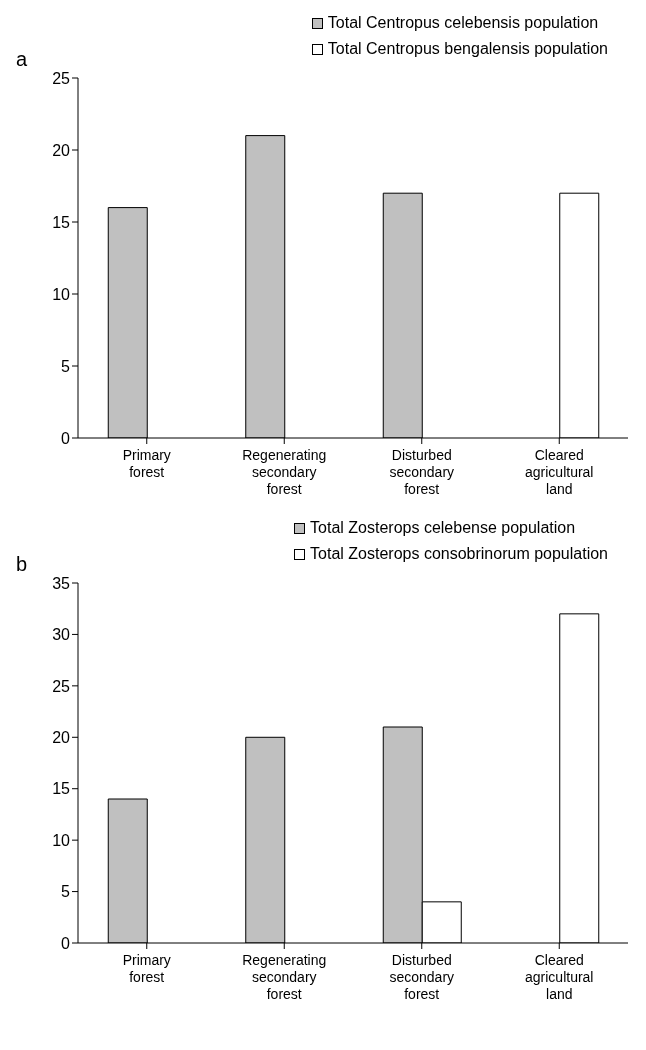 Image resolution: width=646 pixels, height=1050 pixels. Describe the element at coordinates (61, 583) in the screenshot. I see `y-tick-label: 35` at that location.